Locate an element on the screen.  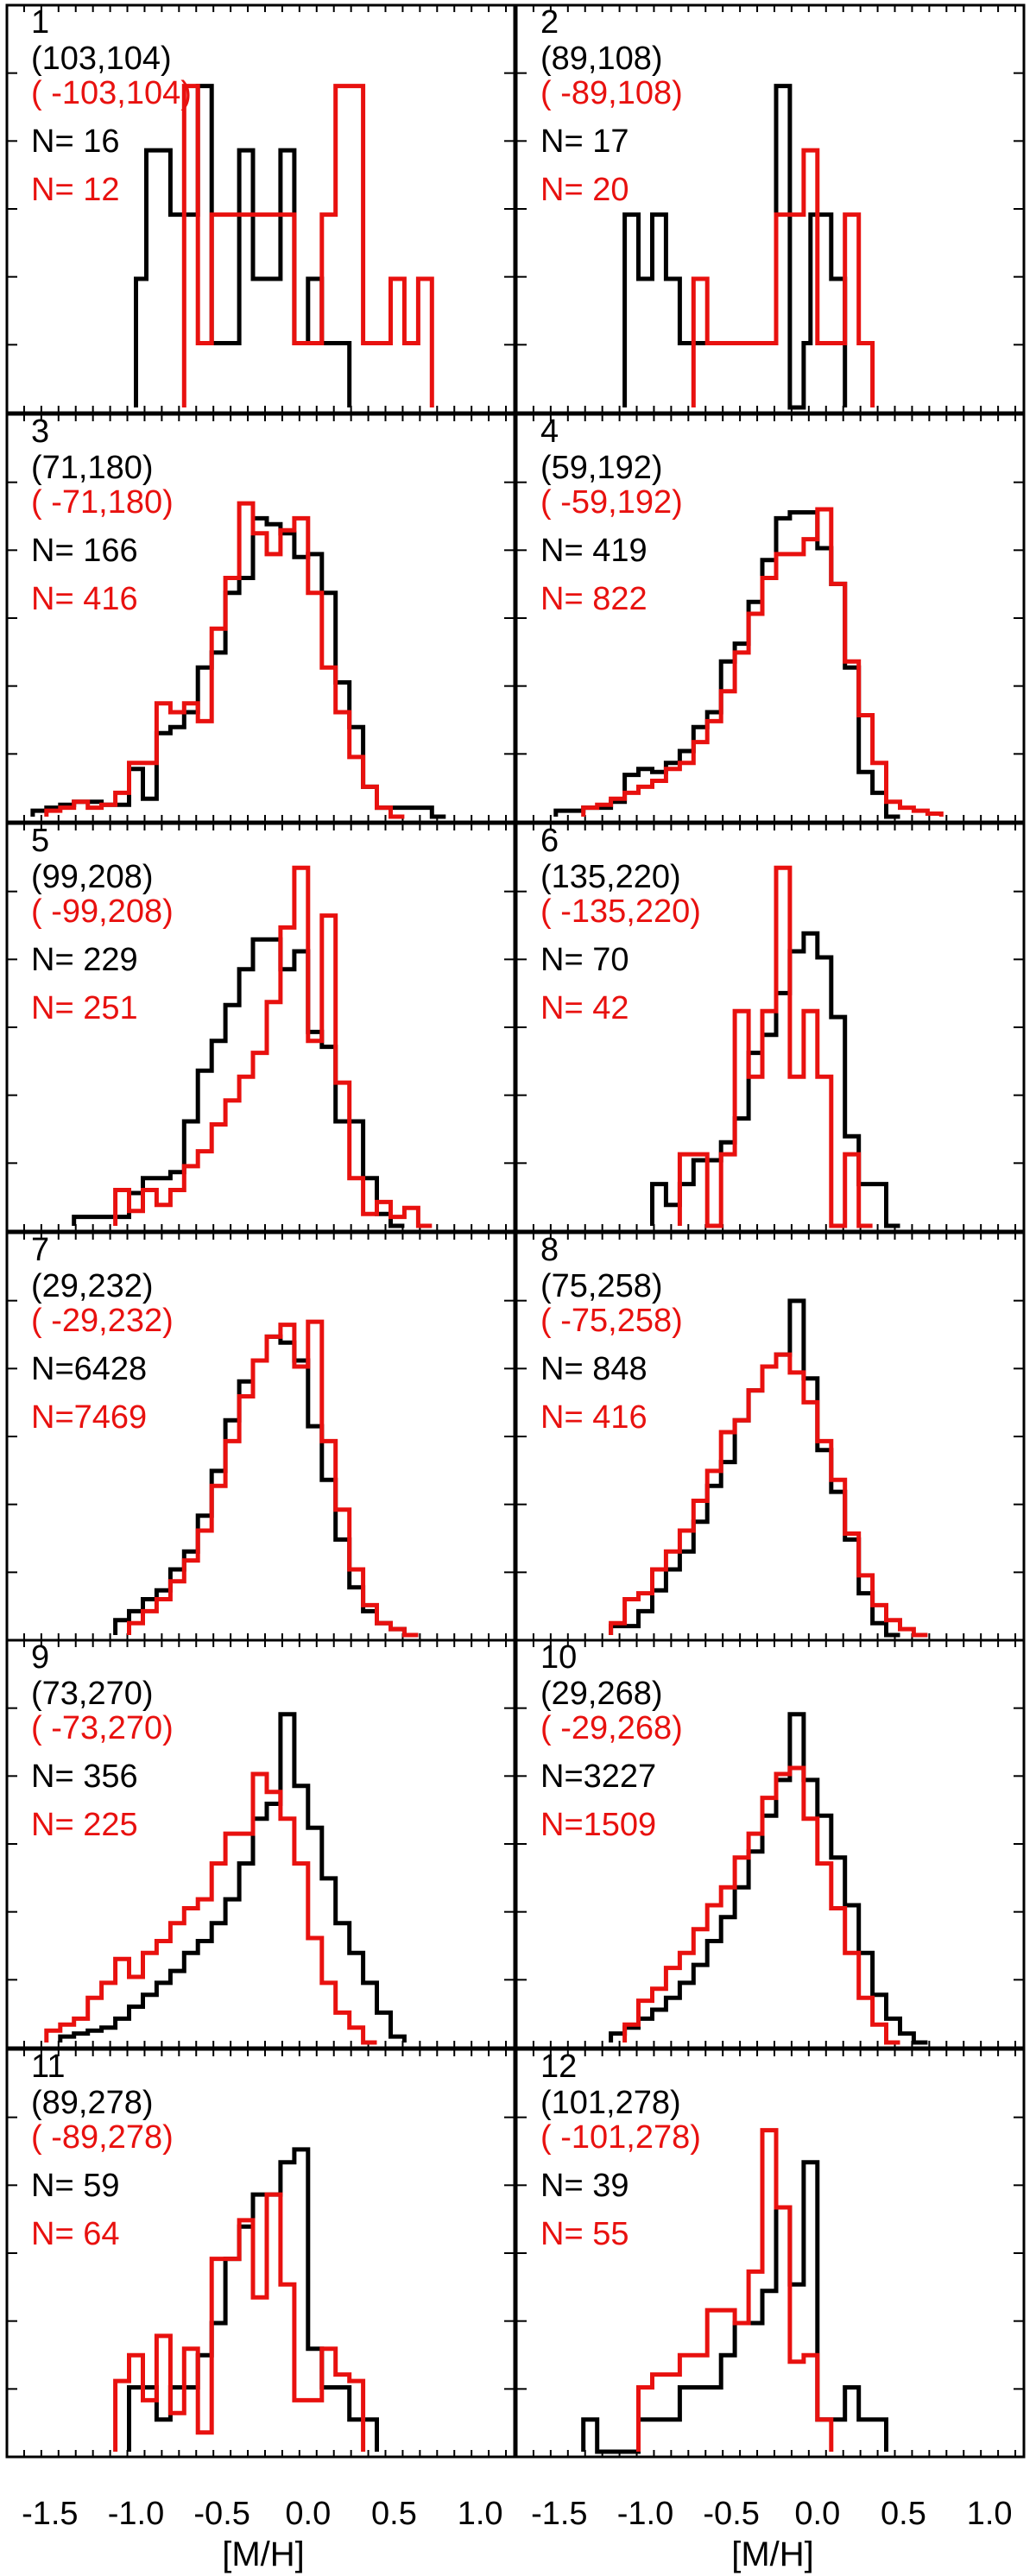
red-count-label: N=1509 is located at coordinates (598, 1825).